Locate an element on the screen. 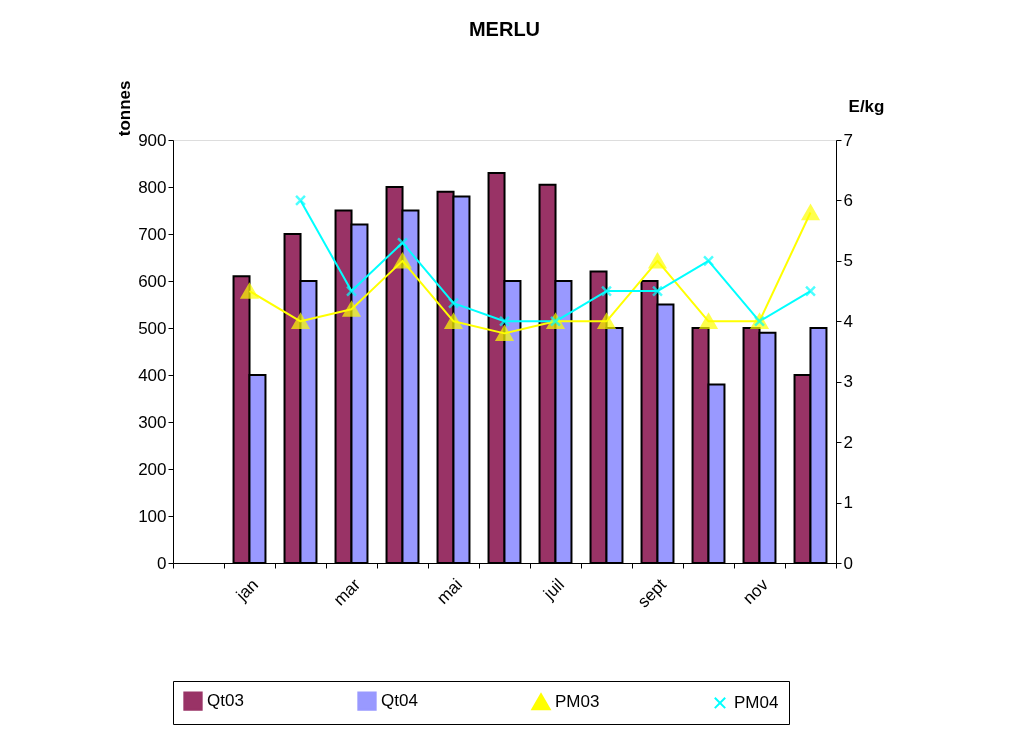 This screenshot has height=743, width=1020. x-tick-label: mar is located at coordinates (347, 592).